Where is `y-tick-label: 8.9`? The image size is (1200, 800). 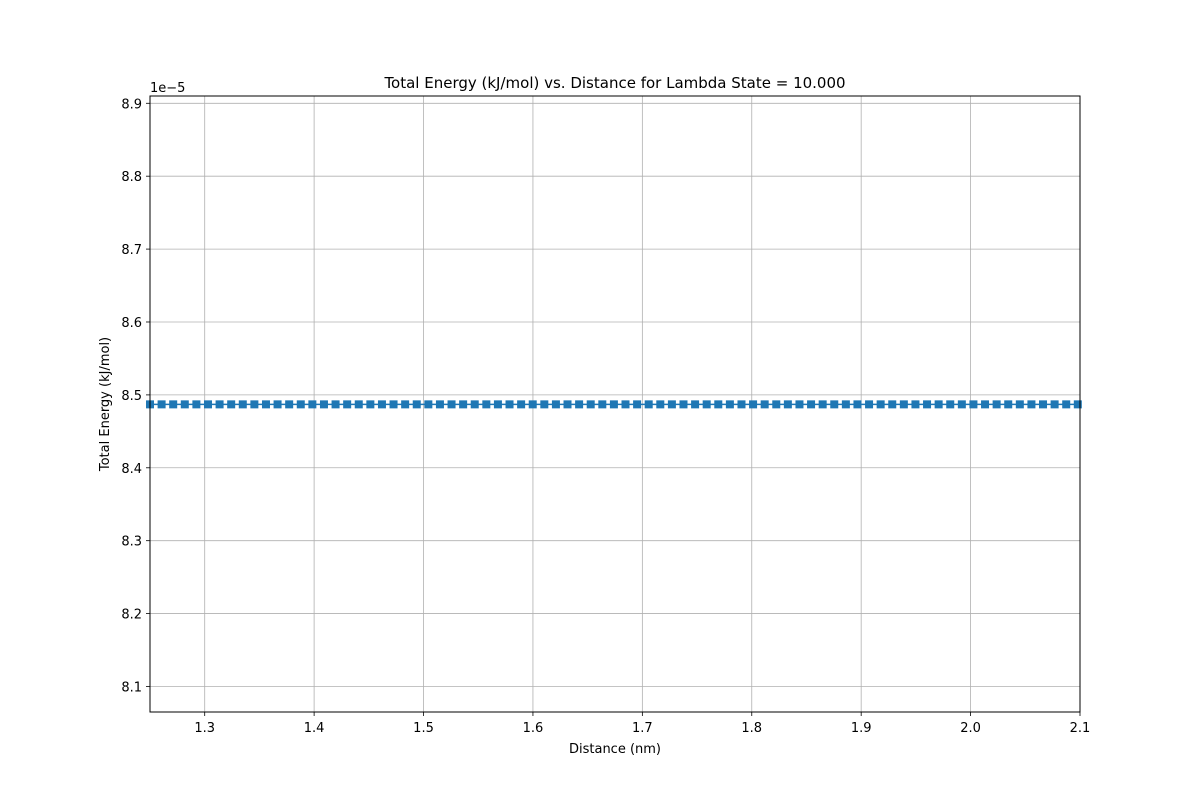 y-tick-label: 8.9 is located at coordinates (131, 104).